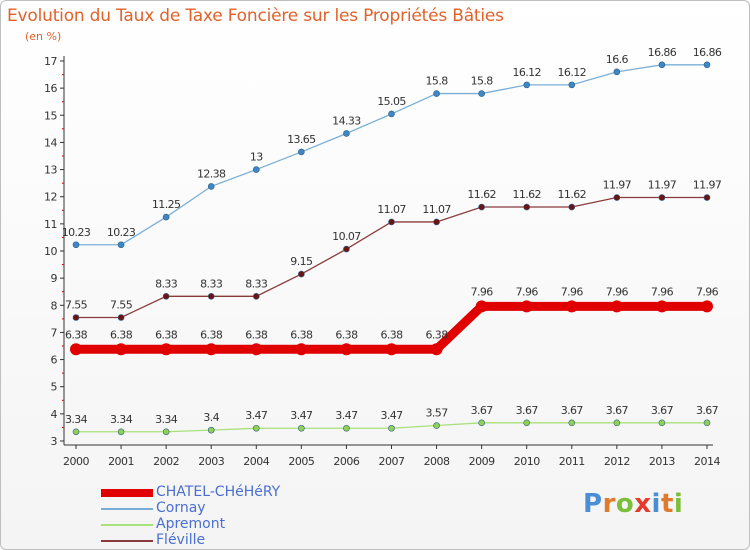  What do you see at coordinates (54, 414) in the screenshot?
I see `y-tick-label: 4` at bounding box center [54, 414].